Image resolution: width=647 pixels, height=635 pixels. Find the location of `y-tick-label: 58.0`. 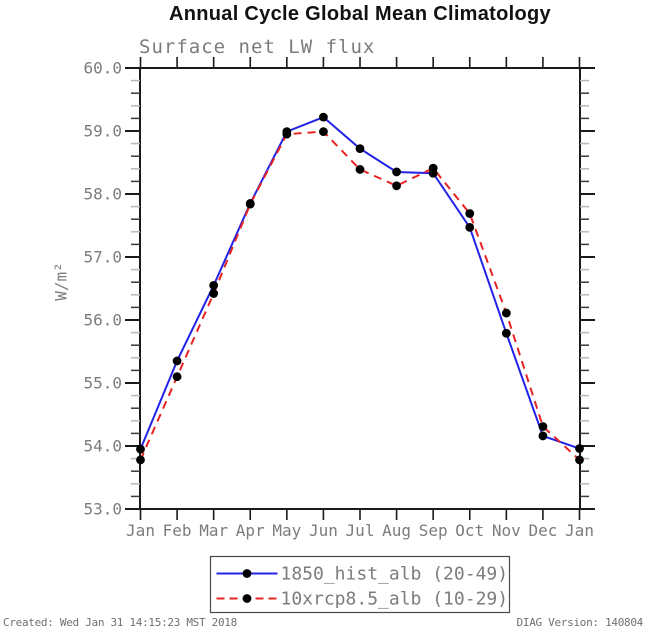

y-tick-label: 58.0 is located at coordinates (102, 194).